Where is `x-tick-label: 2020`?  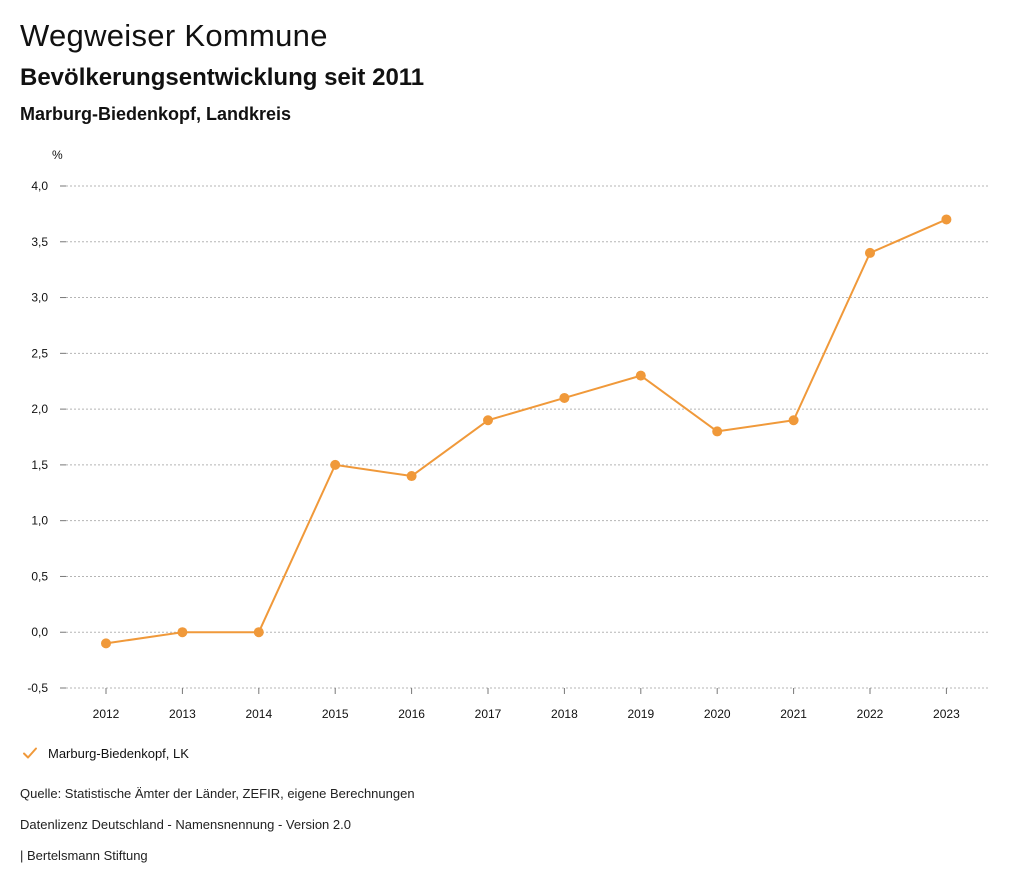 x-tick-label: 2020 is located at coordinates (717, 714).